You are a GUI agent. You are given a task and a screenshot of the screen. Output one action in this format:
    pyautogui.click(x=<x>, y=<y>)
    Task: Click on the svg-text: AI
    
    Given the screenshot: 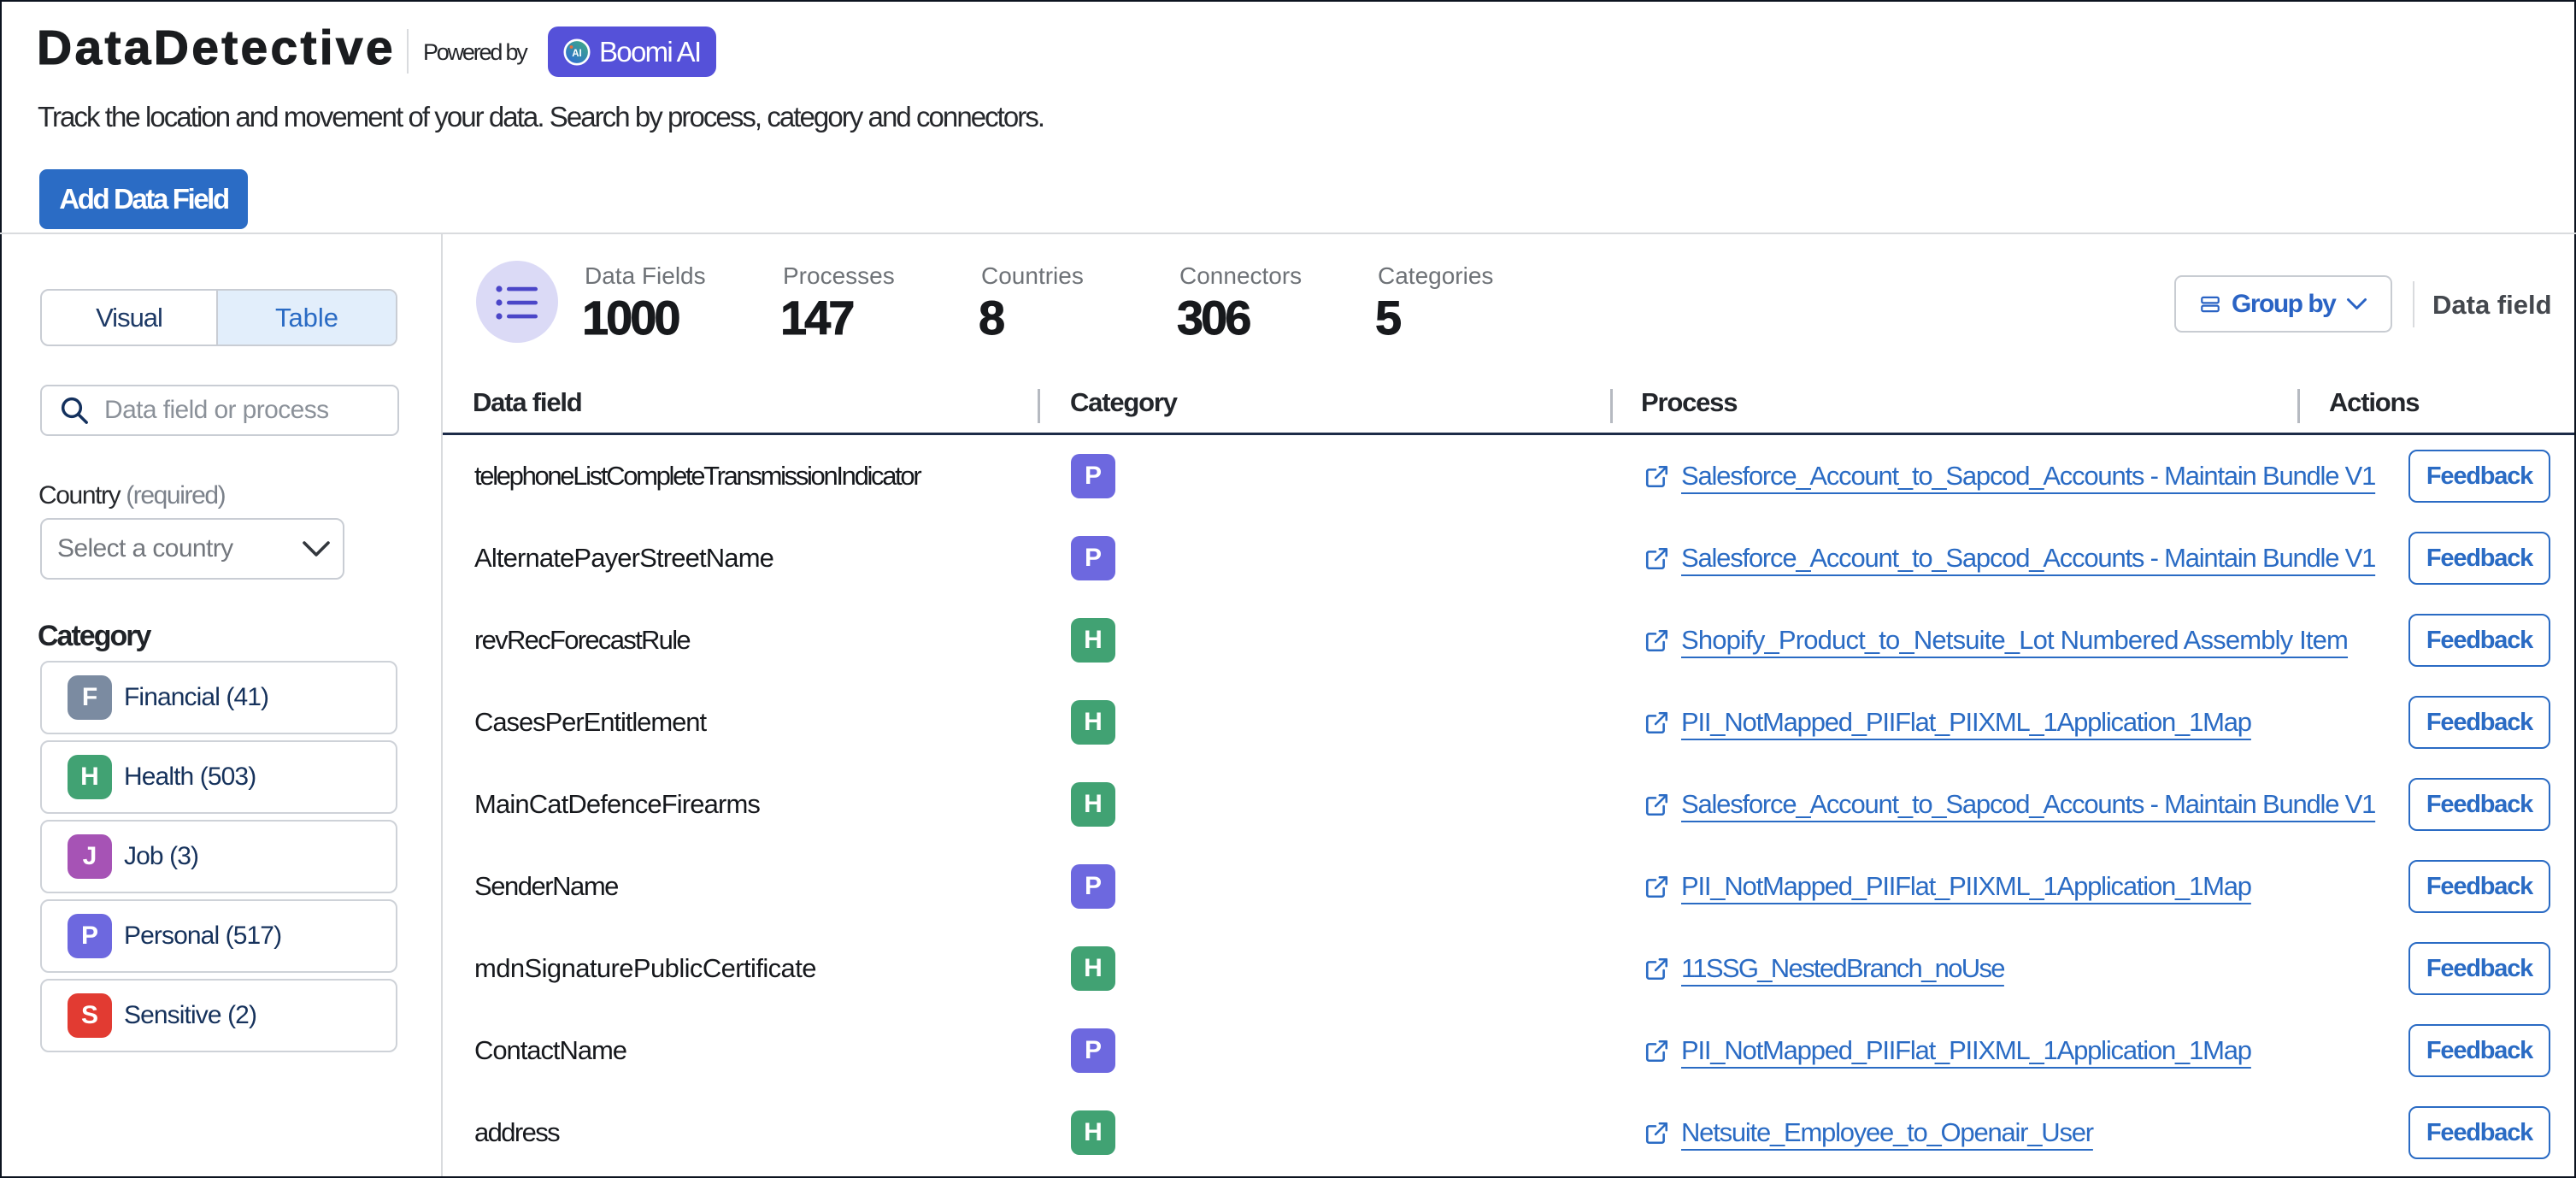 What is the action you would take?
    pyautogui.click(x=577, y=54)
    